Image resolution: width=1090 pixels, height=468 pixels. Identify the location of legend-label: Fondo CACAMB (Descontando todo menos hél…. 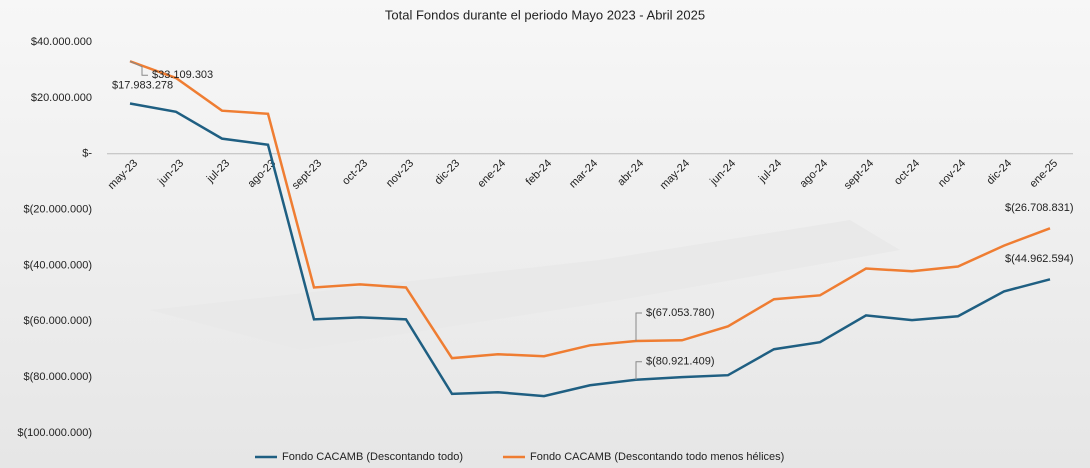
(657, 457).